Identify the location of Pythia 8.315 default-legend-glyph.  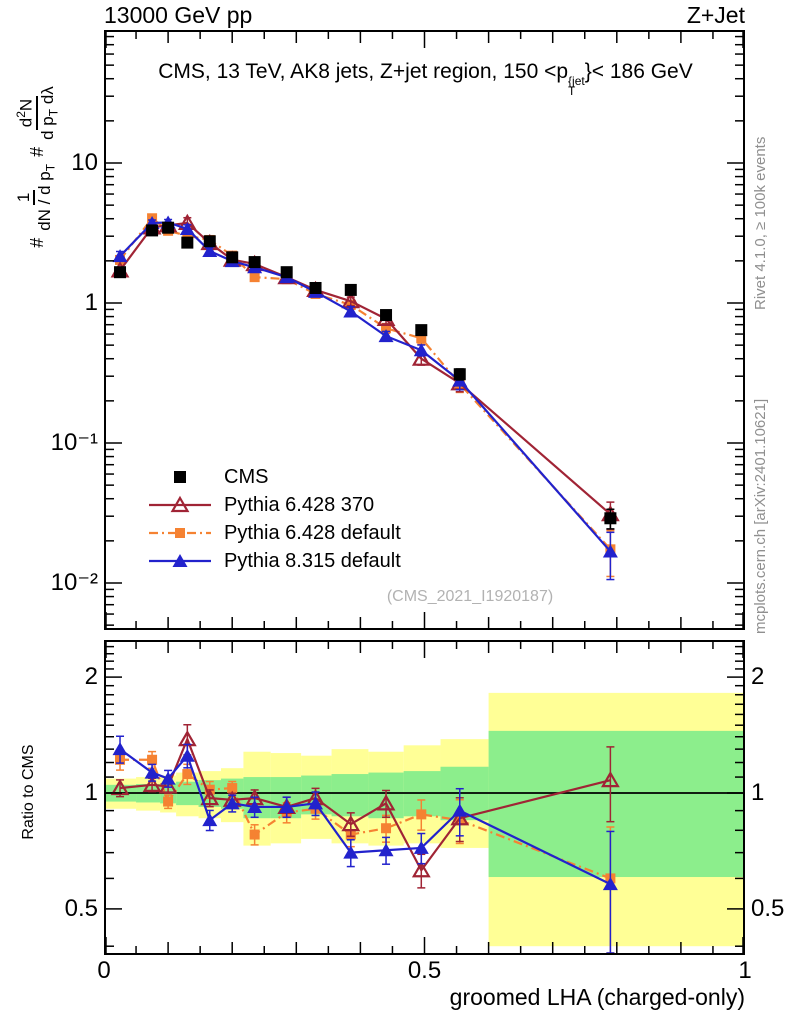
(180, 560).